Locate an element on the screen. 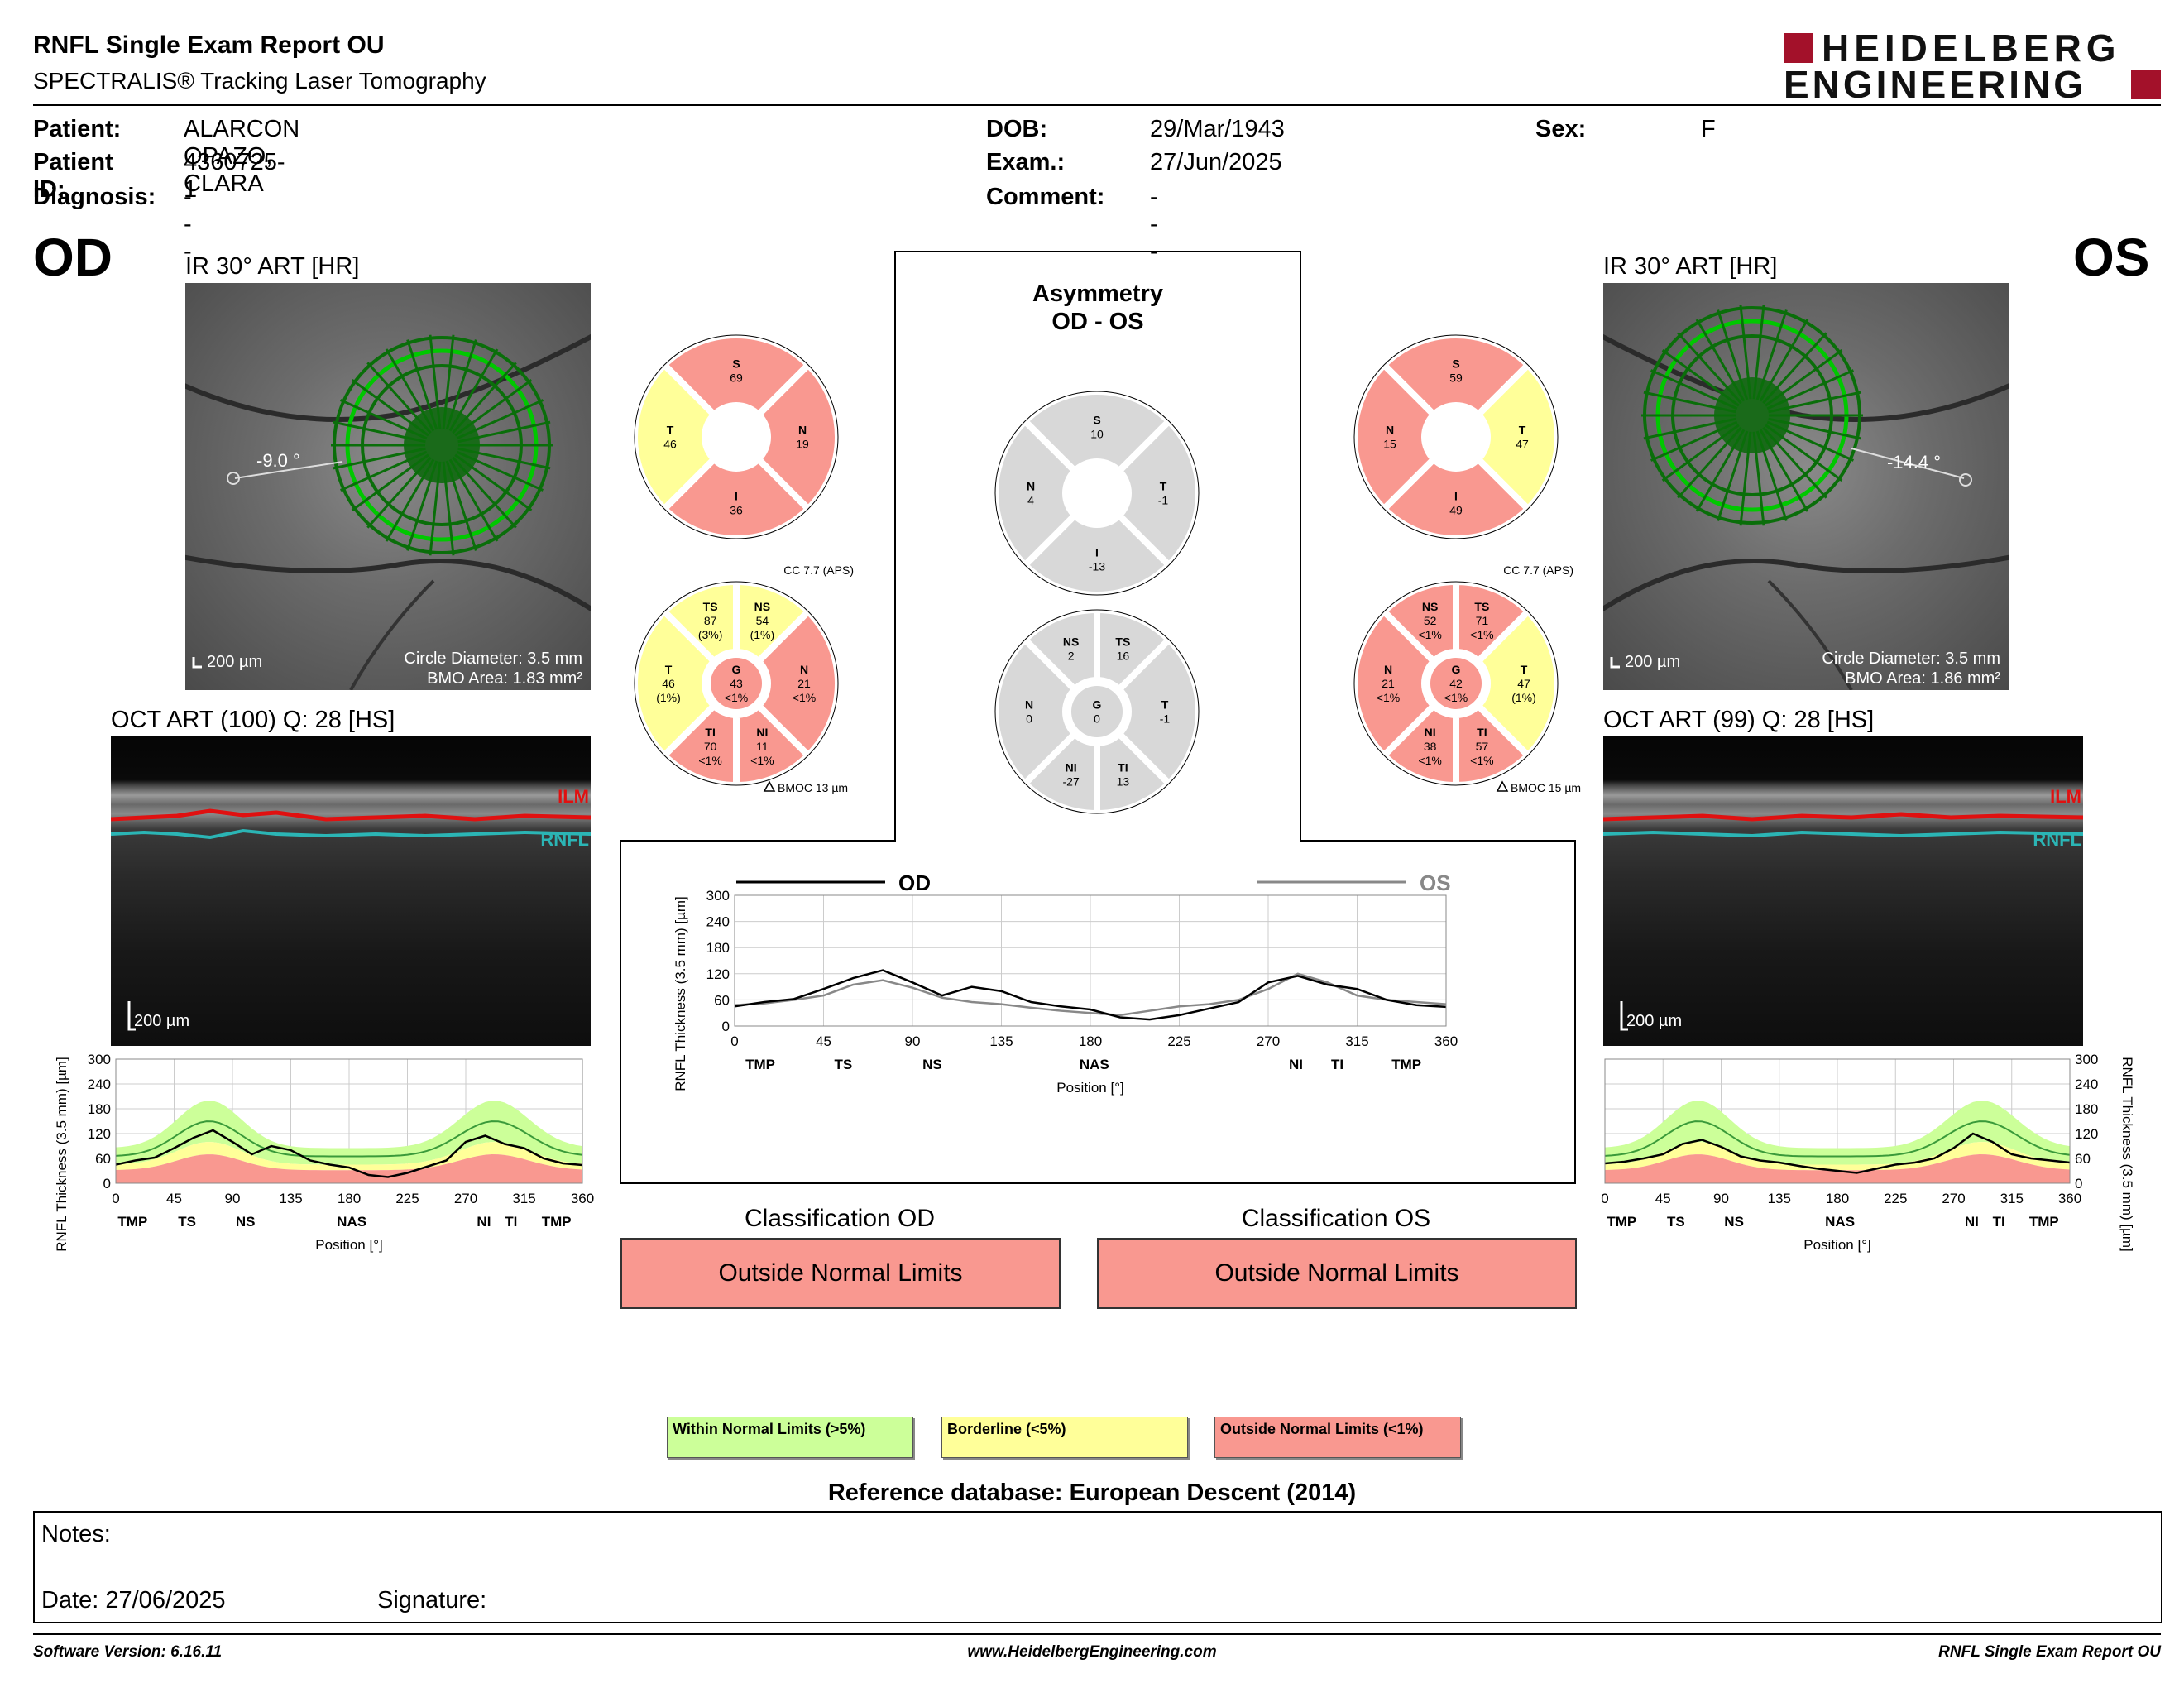 This screenshot has height=1688, width=2184. region-label: TS is located at coordinates (844, 1064).